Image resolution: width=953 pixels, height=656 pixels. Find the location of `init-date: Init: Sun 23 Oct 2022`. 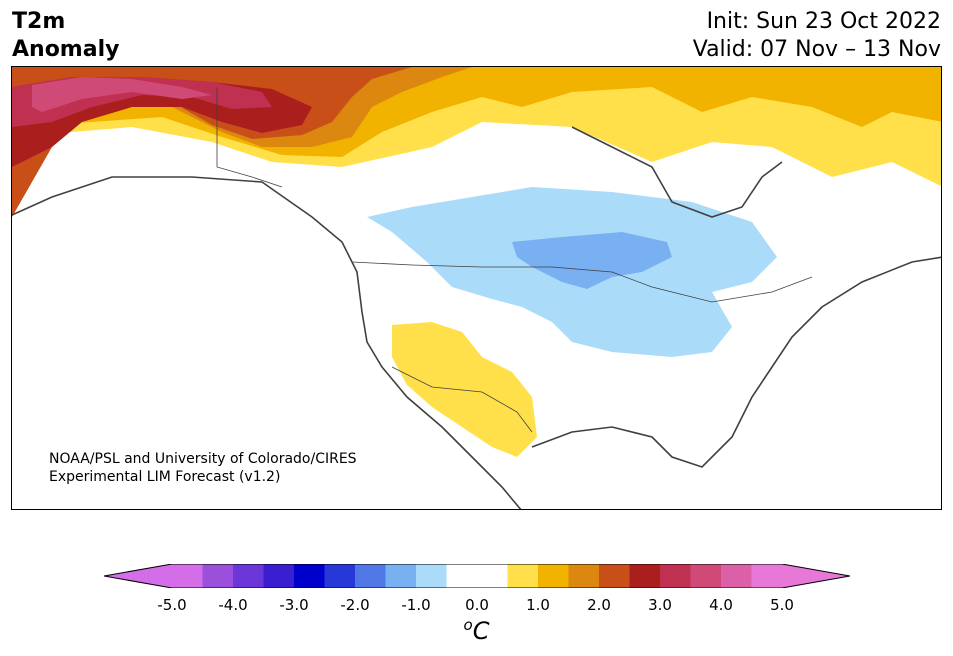

init-date: Init: Sun 23 Oct 2022 is located at coordinates (823, 21).